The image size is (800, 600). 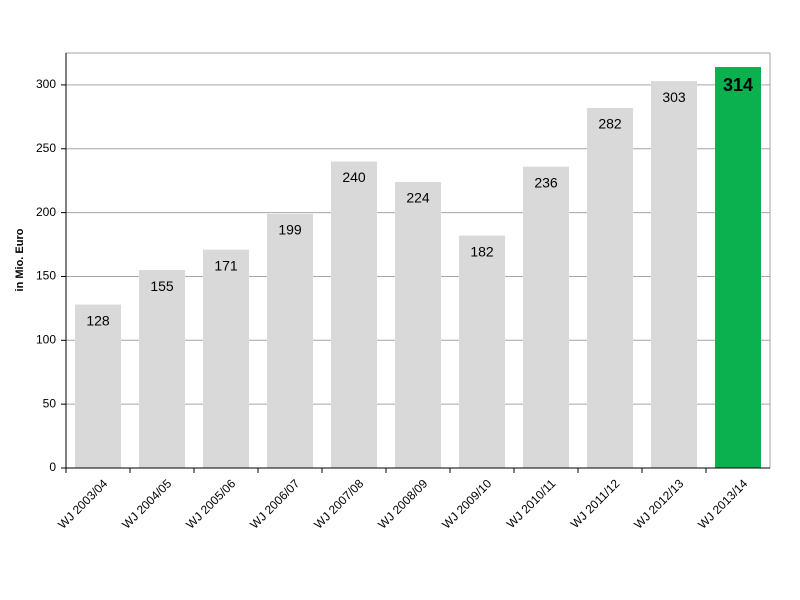 What do you see at coordinates (338, 503) in the screenshot?
I see `x-tick-label: WJ 2007/08` at bounding box center [338, 503].